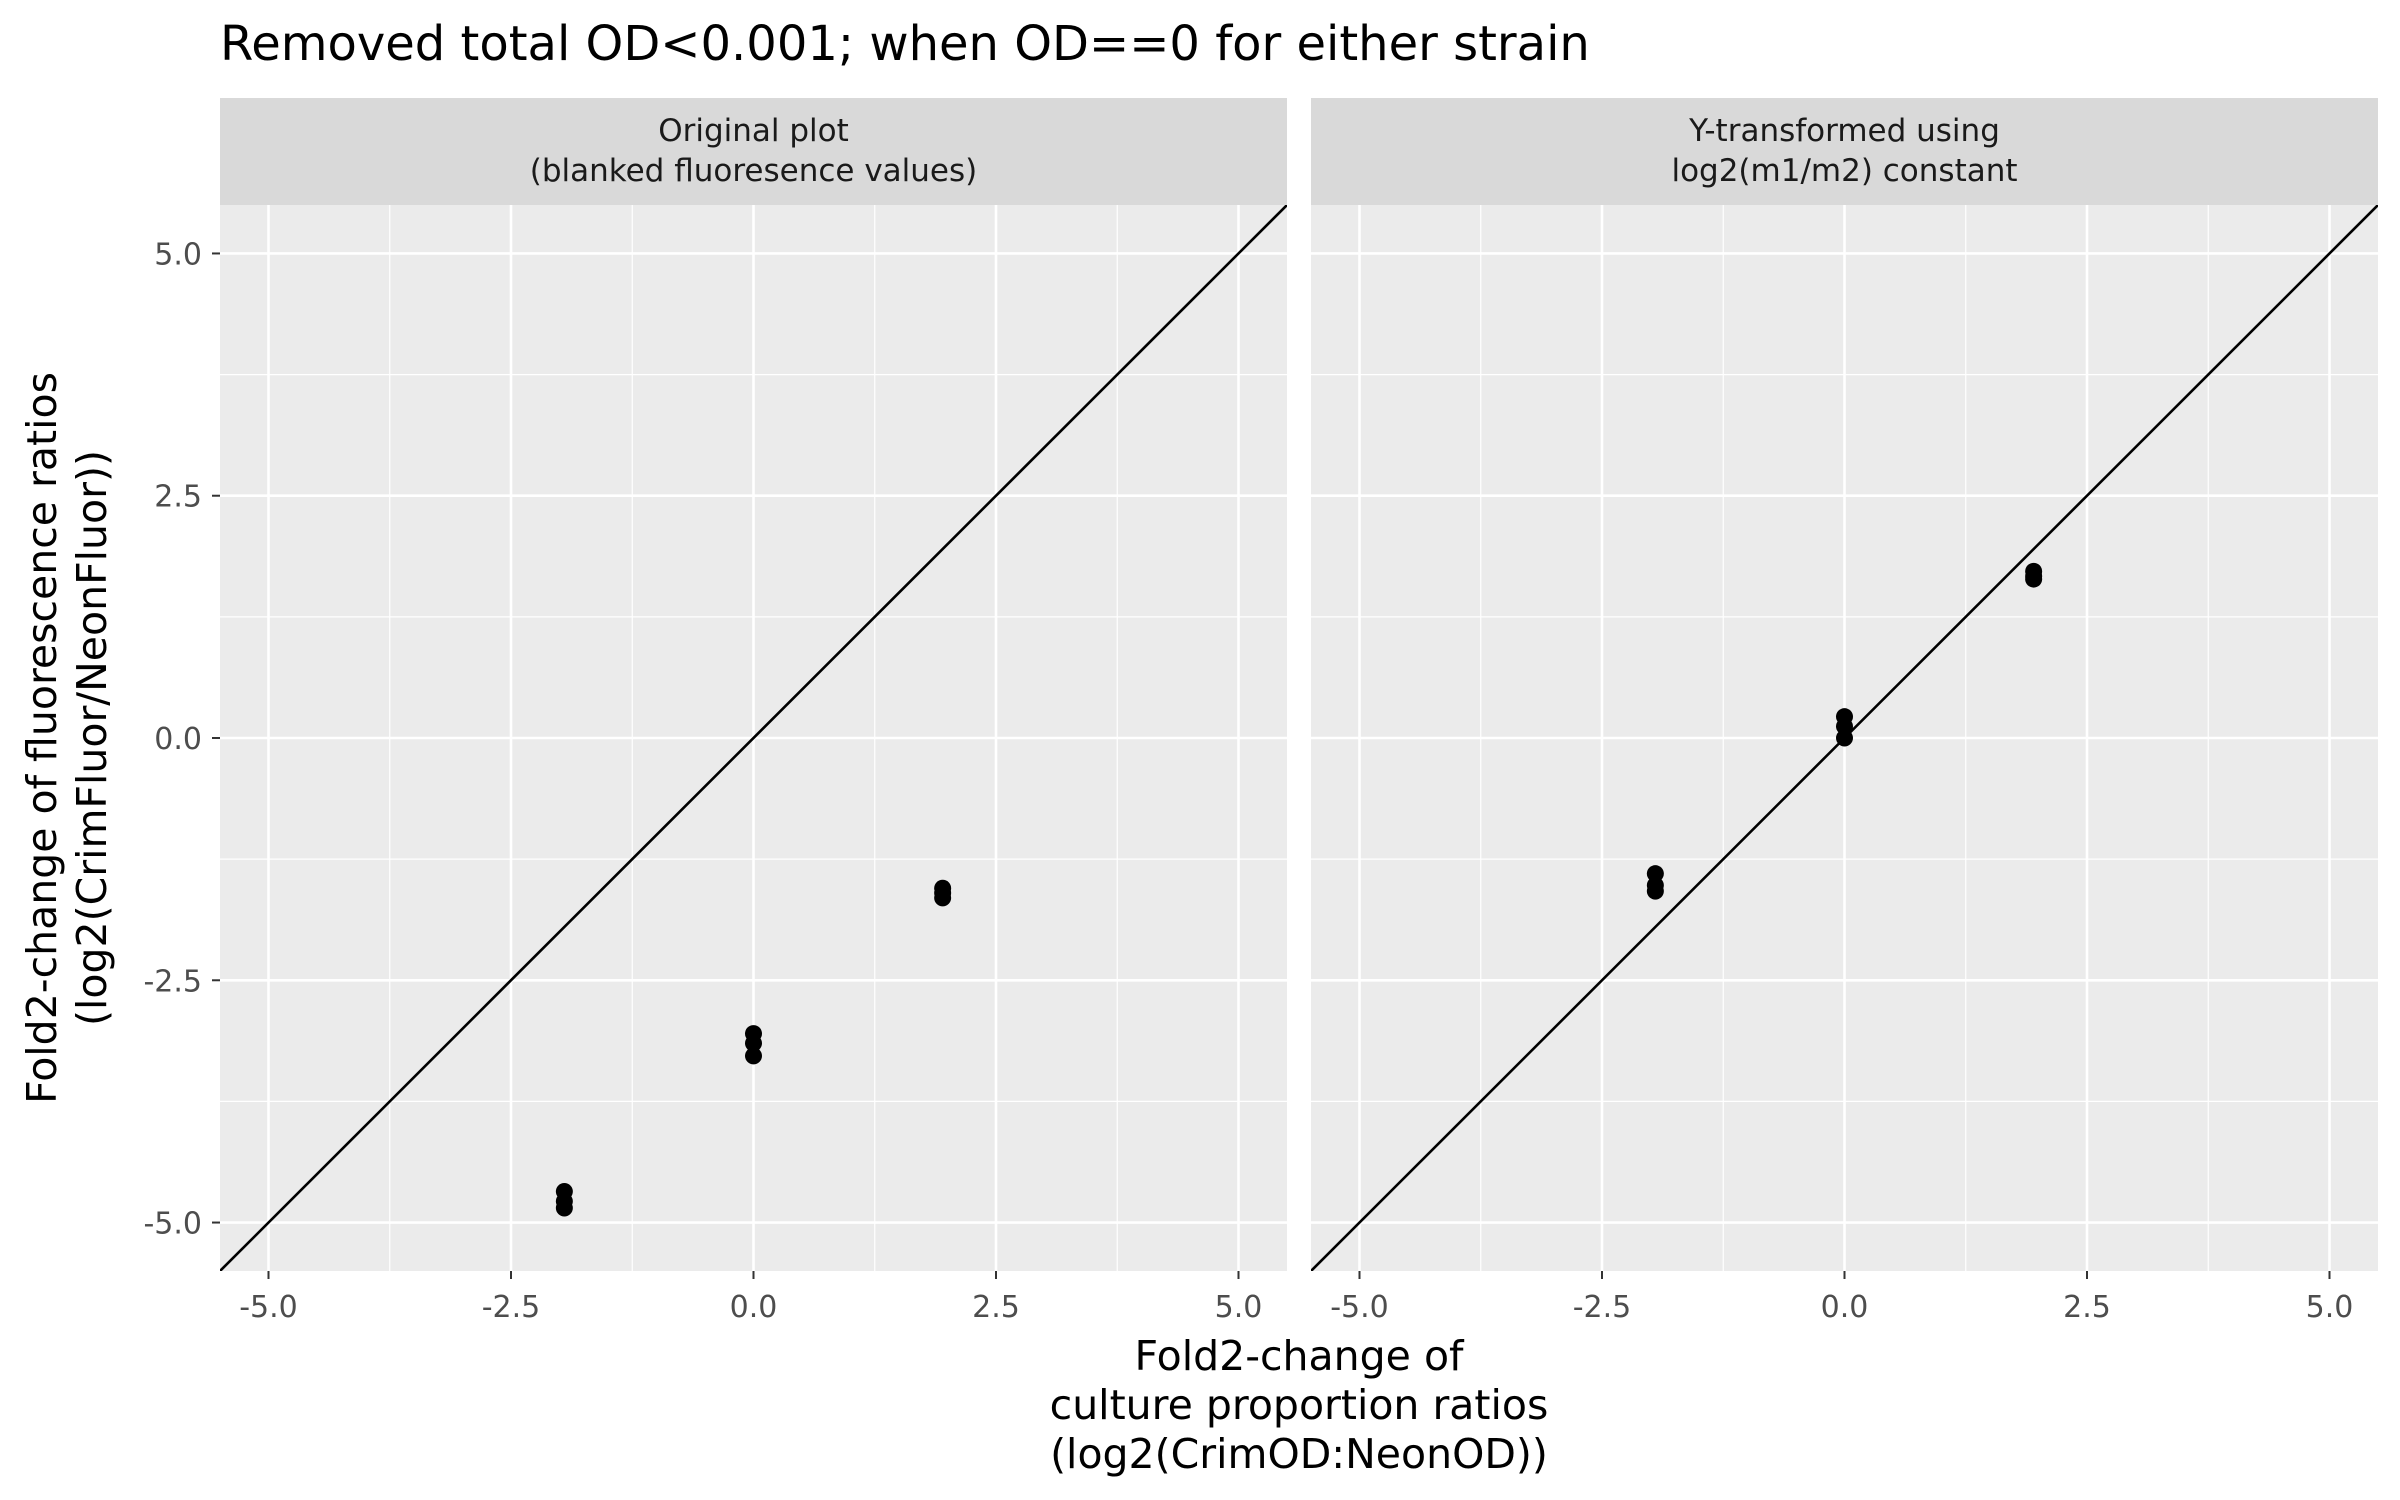  I want to click on x-axis-title-line: (log2(CrimOD:NeonOD)), so click(1299, 1454).